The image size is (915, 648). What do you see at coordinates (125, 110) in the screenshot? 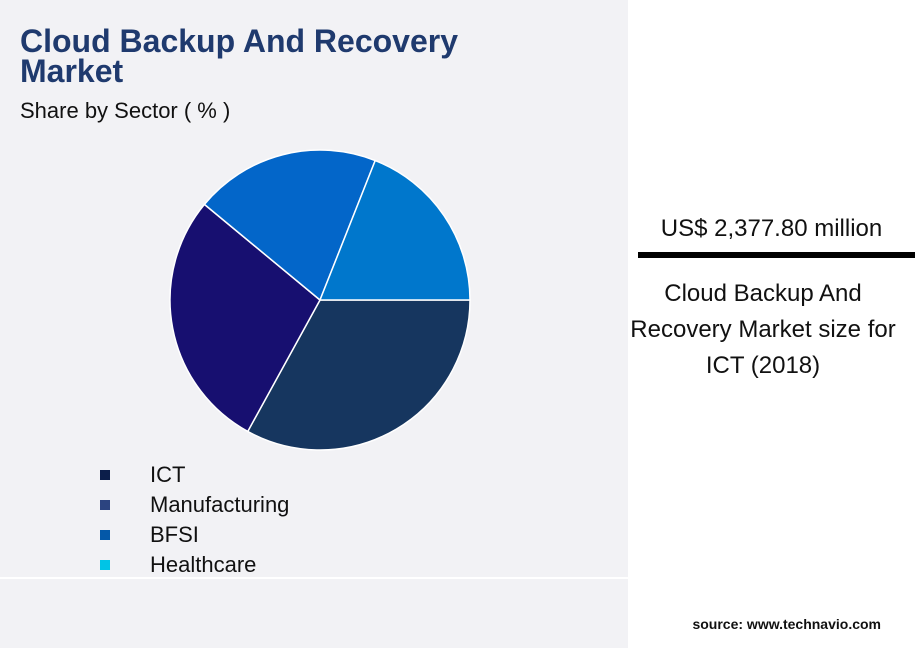
I see `chart-subtitle: Share by Sector ( % )` at bounding box center [125, 110].